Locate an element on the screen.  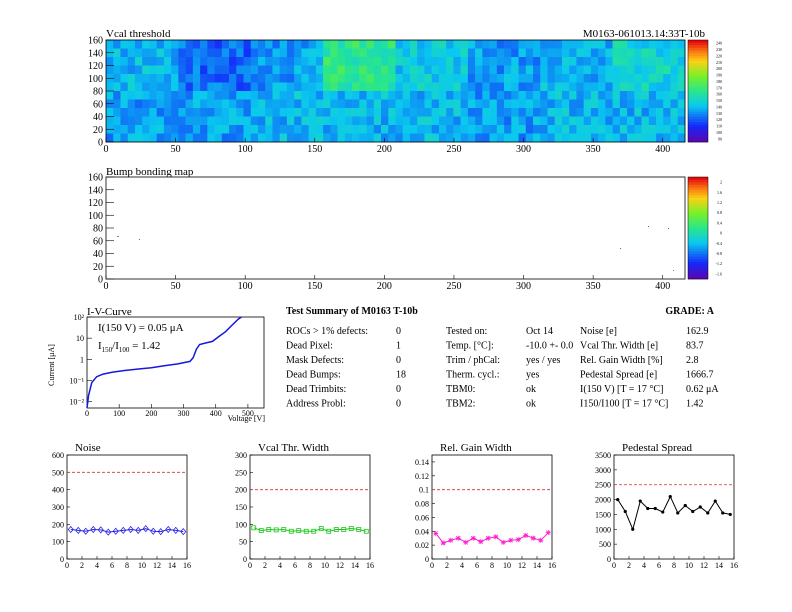
vcal-width-point is located at coordinates (261, 530).